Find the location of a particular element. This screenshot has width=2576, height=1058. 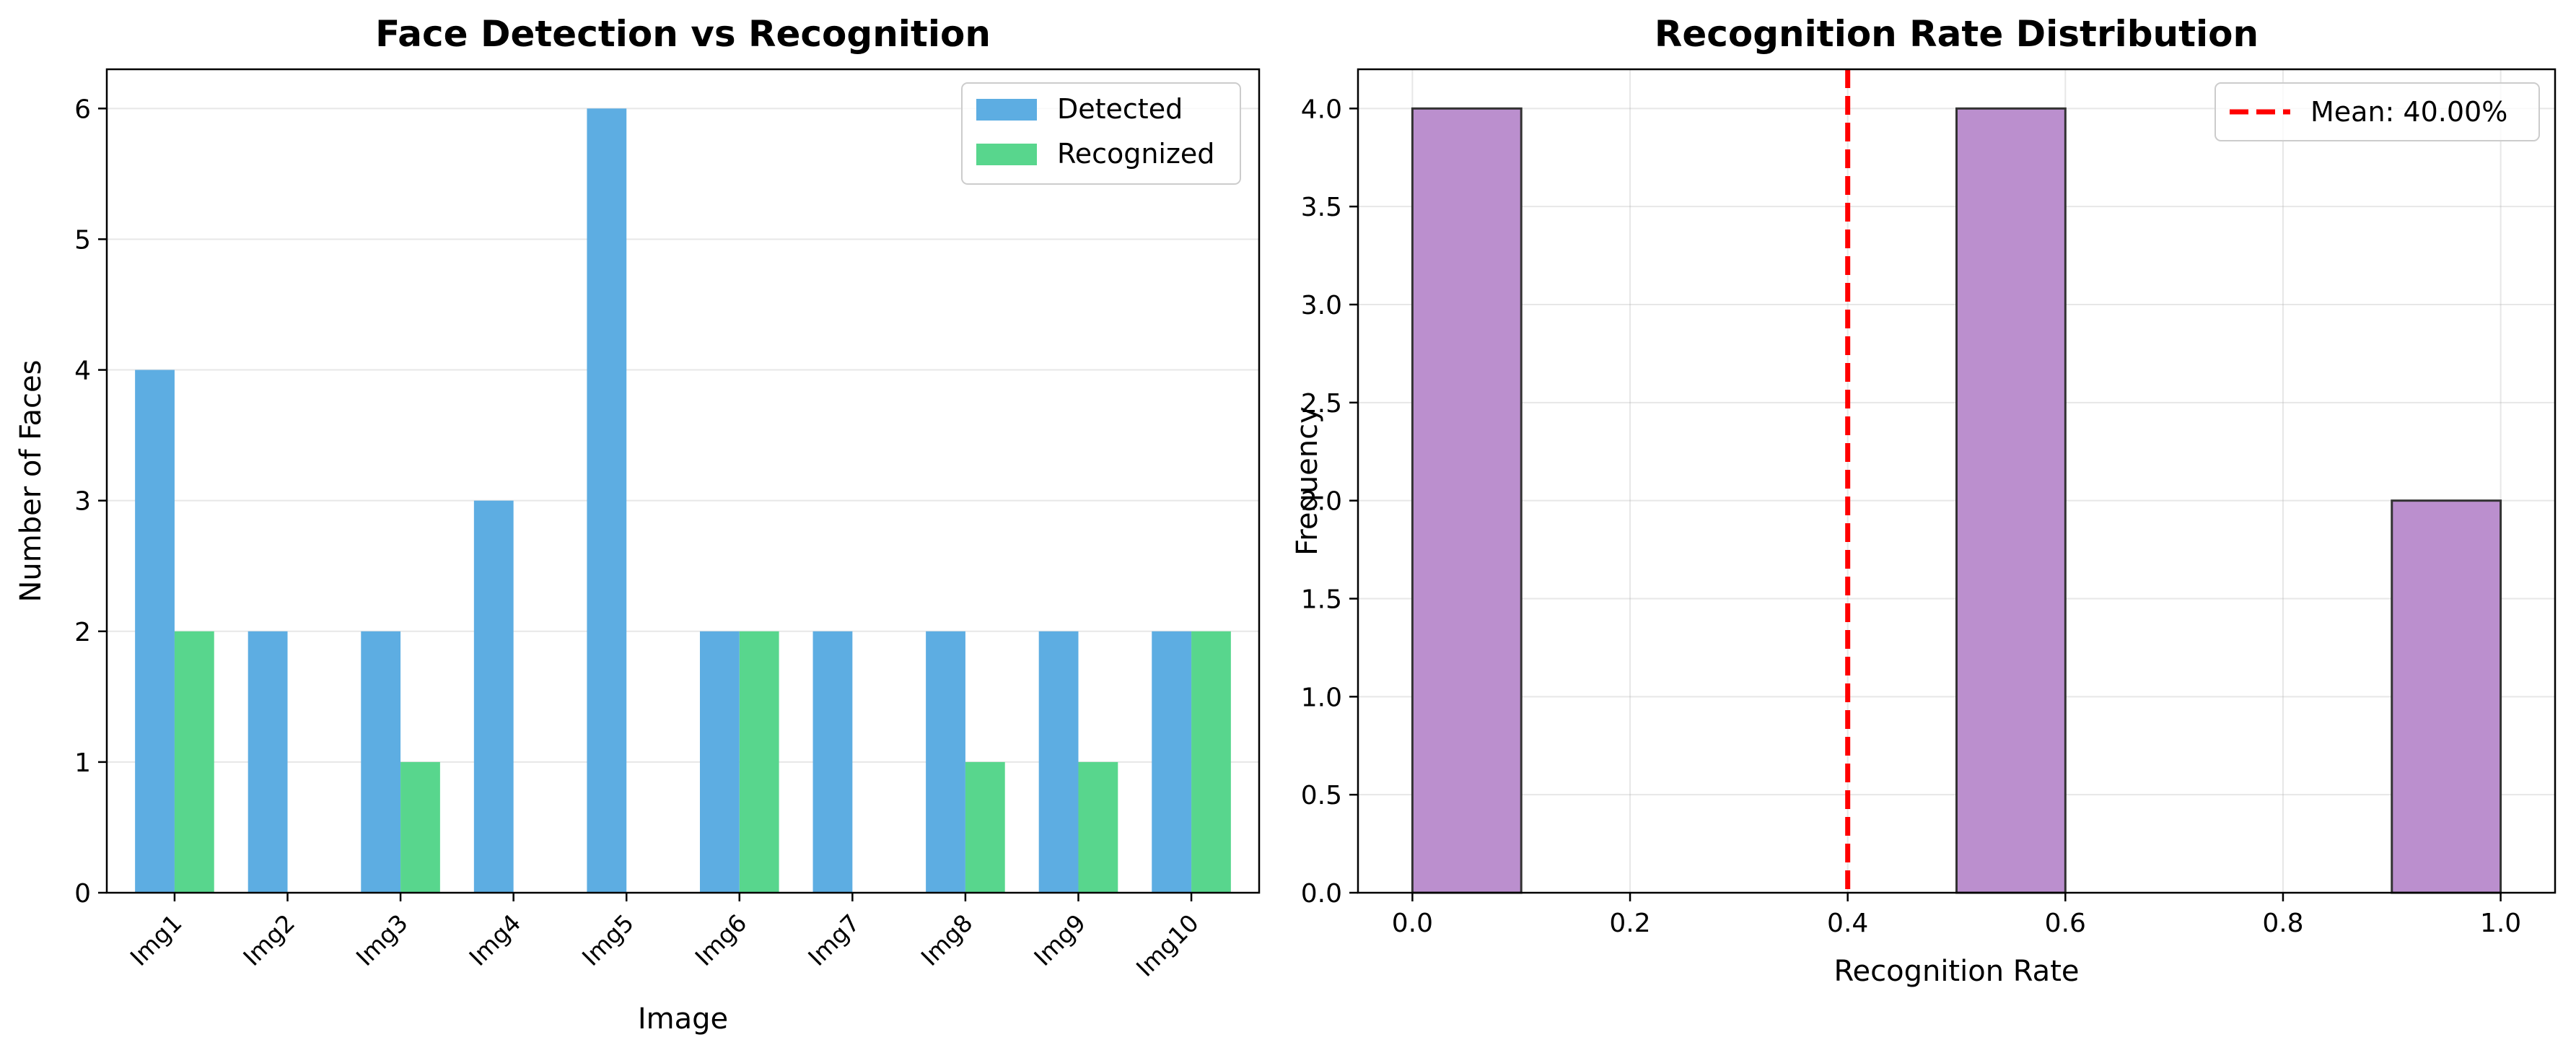

bar-detected-img6 is located at coordinates (719, 762).